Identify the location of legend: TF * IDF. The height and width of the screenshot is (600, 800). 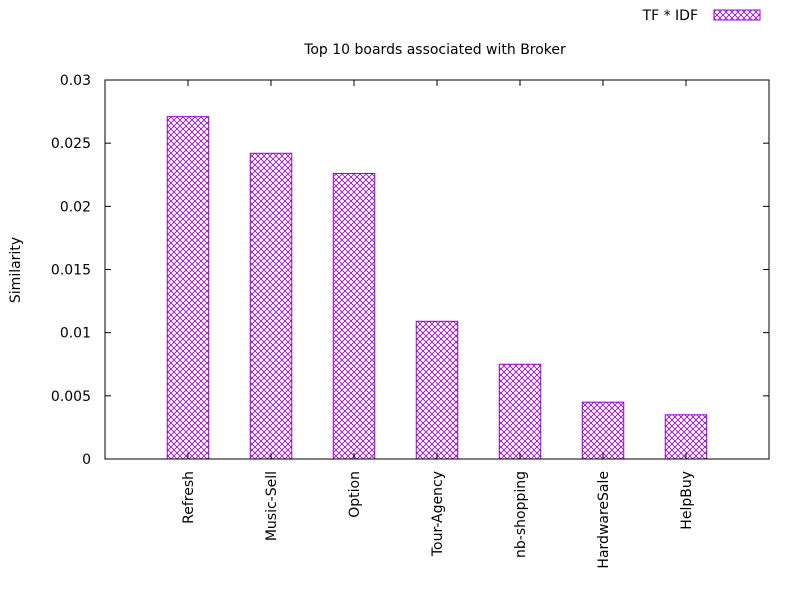
(701, 16).